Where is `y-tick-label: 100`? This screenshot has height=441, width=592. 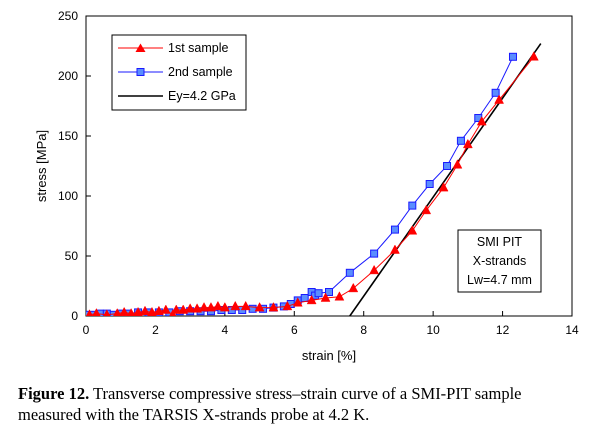
y-tick-label: 100 is located at coordinates (68, 196).